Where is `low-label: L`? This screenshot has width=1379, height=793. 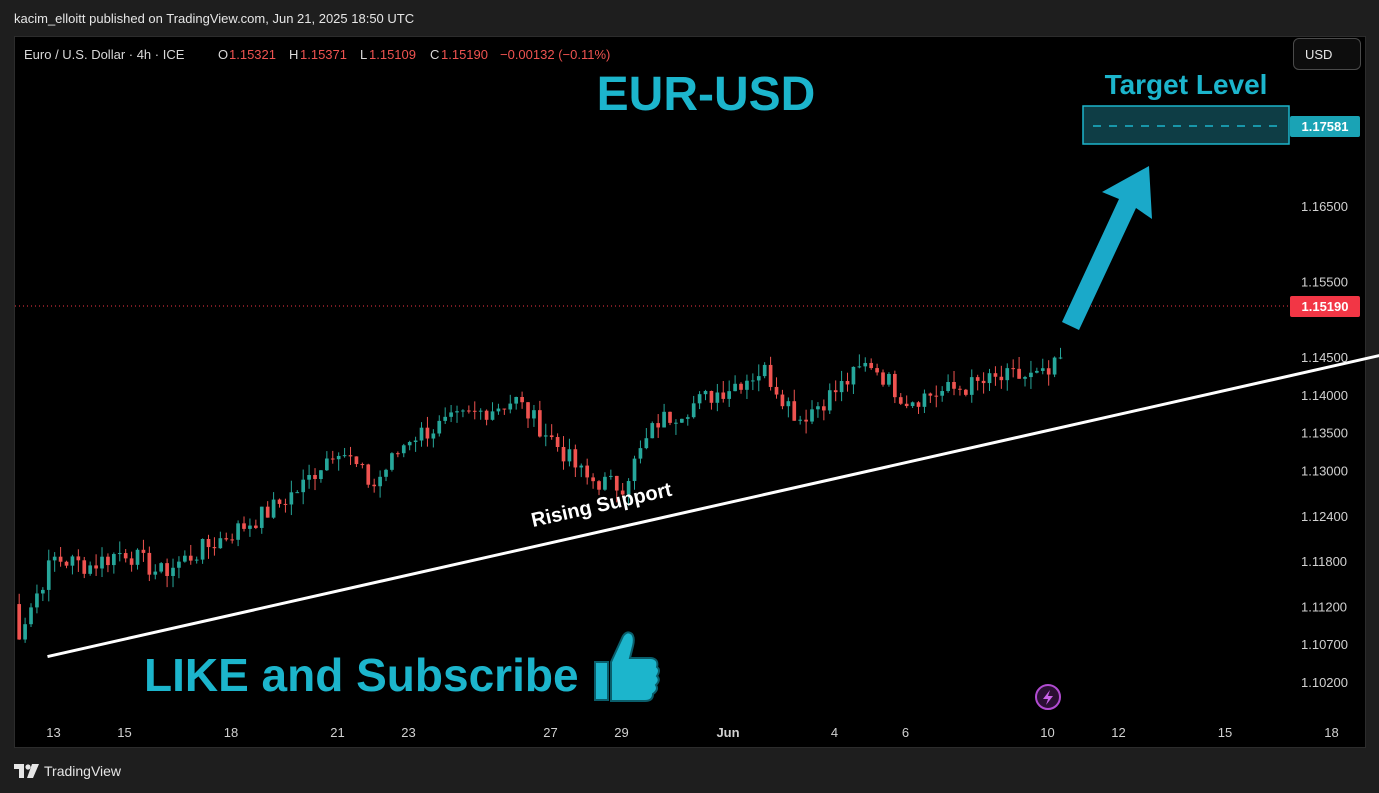 low-label: L is located at coordinates (363, 54).